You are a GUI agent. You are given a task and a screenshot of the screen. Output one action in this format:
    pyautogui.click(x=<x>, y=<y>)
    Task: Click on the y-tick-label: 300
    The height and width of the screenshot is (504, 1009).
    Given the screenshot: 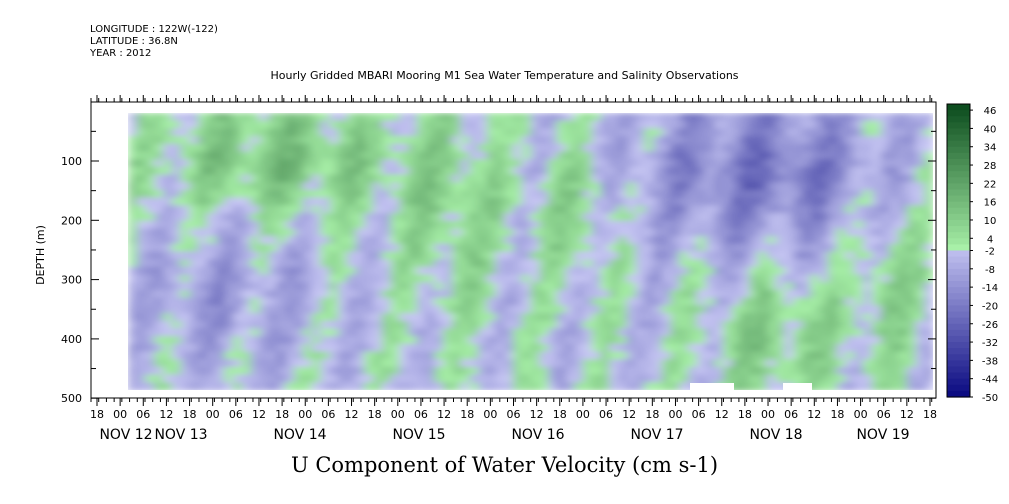 What is the action you would take?
    pyautogui.click(x=71, y=280)
    